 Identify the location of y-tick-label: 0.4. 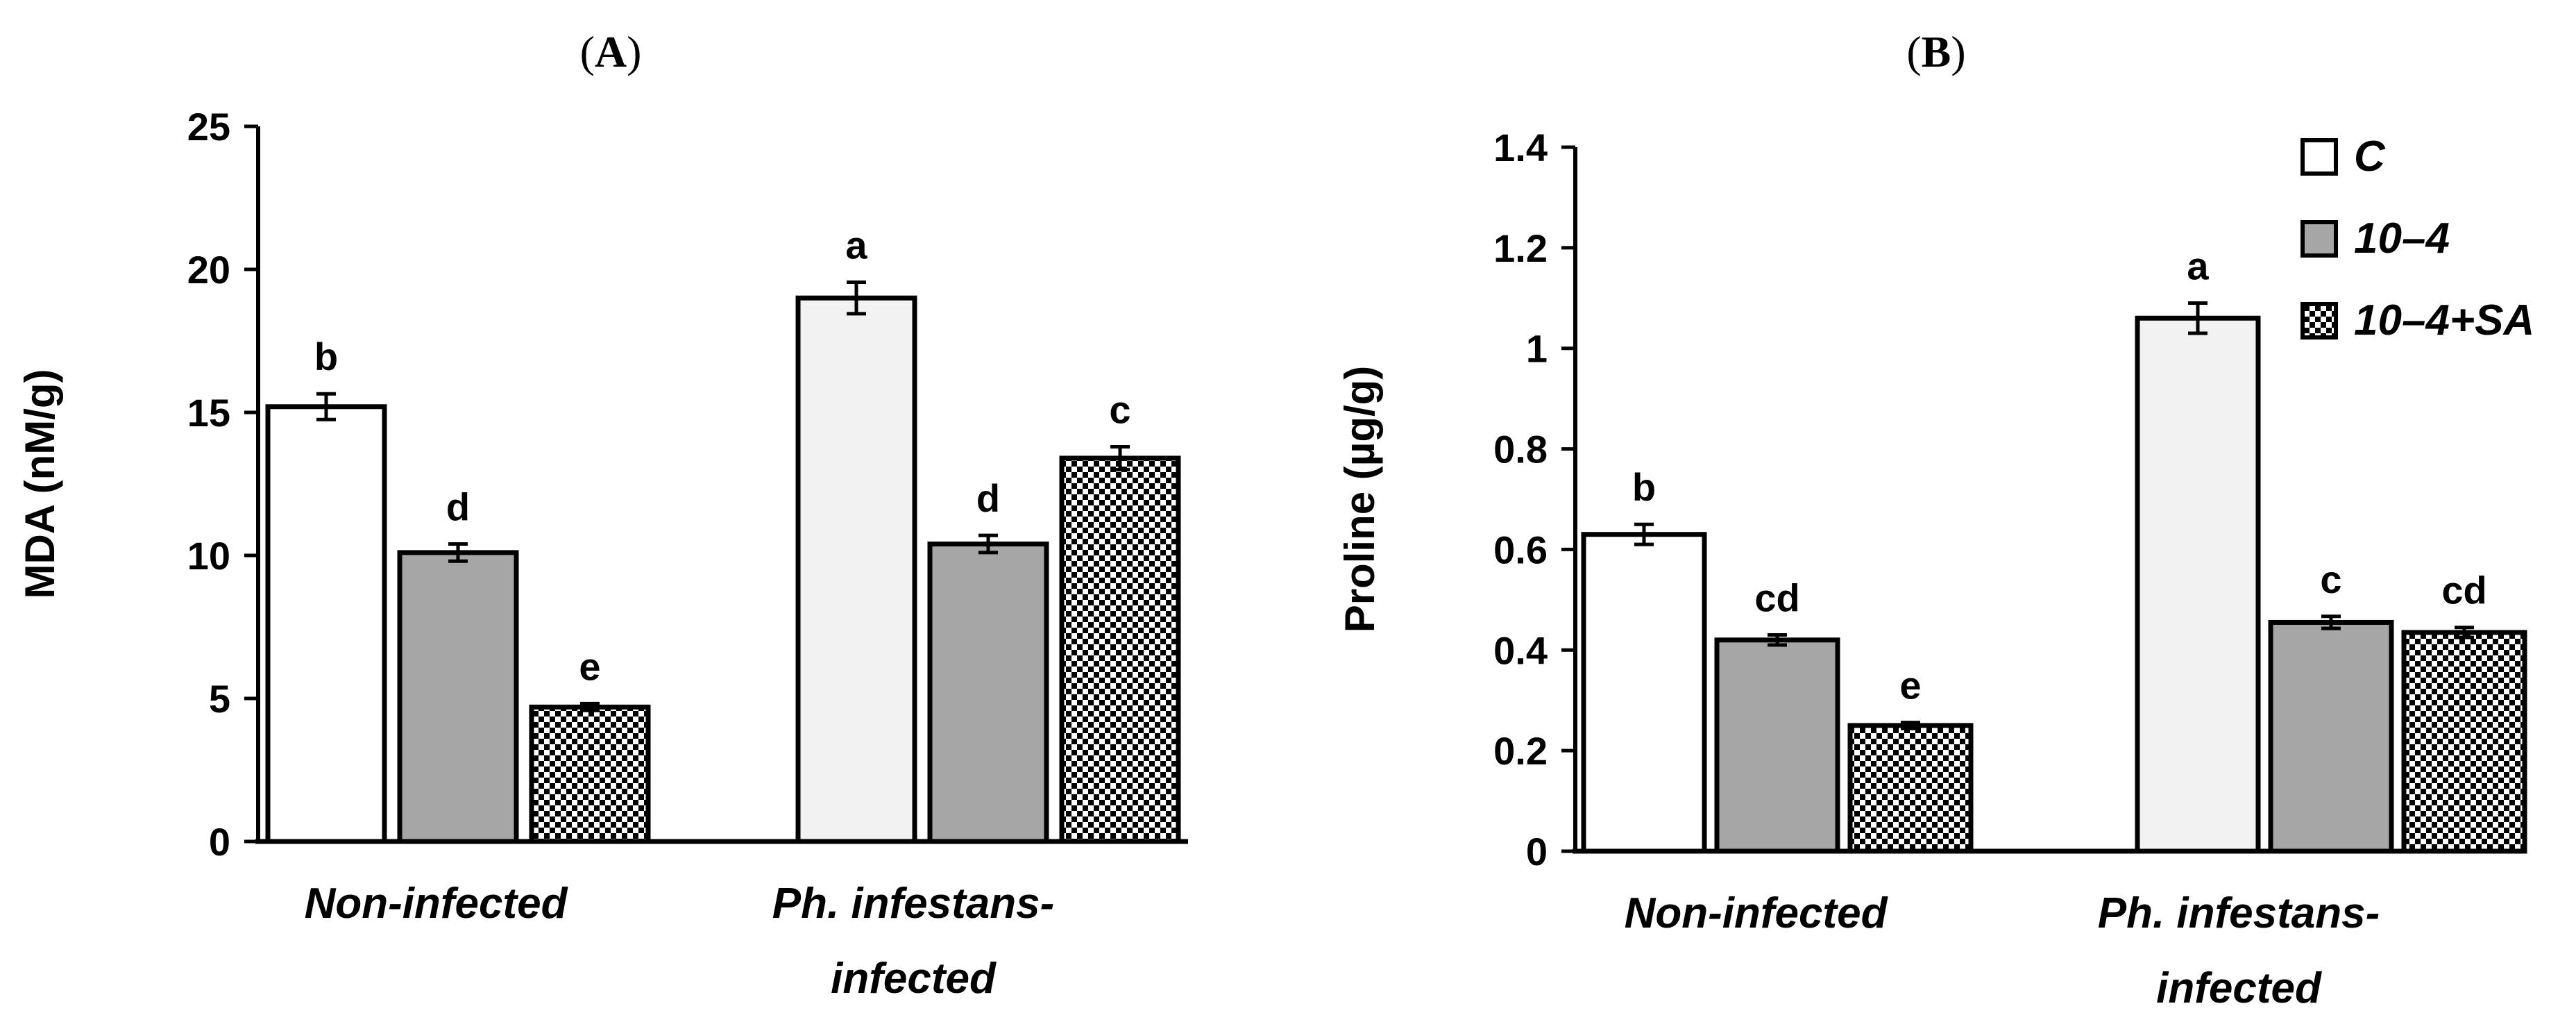
(1520, 650).